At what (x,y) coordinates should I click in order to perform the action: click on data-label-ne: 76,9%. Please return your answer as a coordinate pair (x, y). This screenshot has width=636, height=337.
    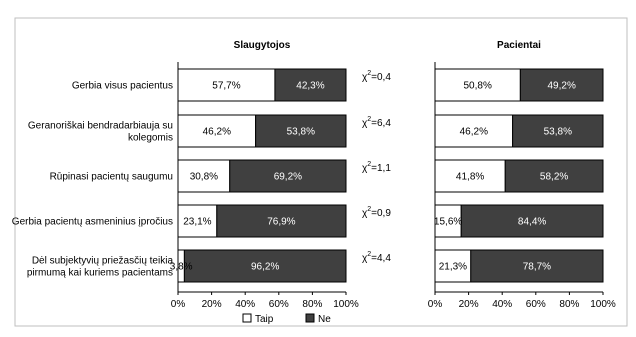
    Looking at the image, I should click on (281, 222).